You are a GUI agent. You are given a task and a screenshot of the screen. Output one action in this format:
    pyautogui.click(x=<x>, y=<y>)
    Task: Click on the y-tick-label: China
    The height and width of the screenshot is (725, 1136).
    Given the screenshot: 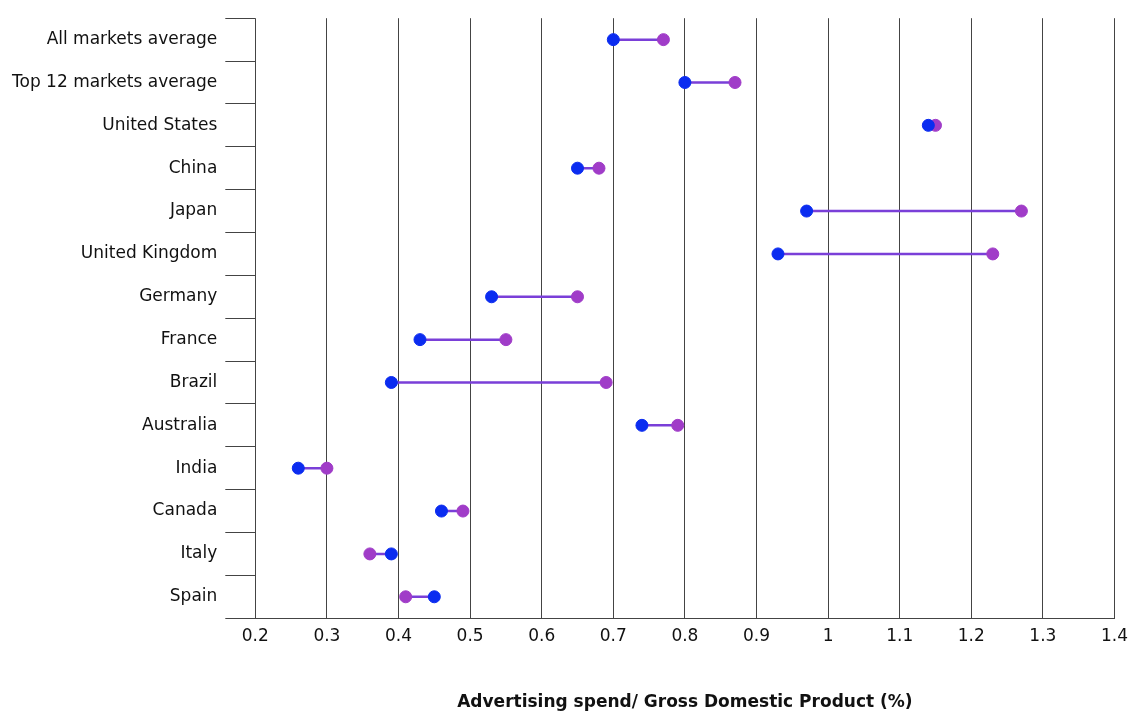 What is the action you would take?
    pyautogui.click(x=193, y=166)
    